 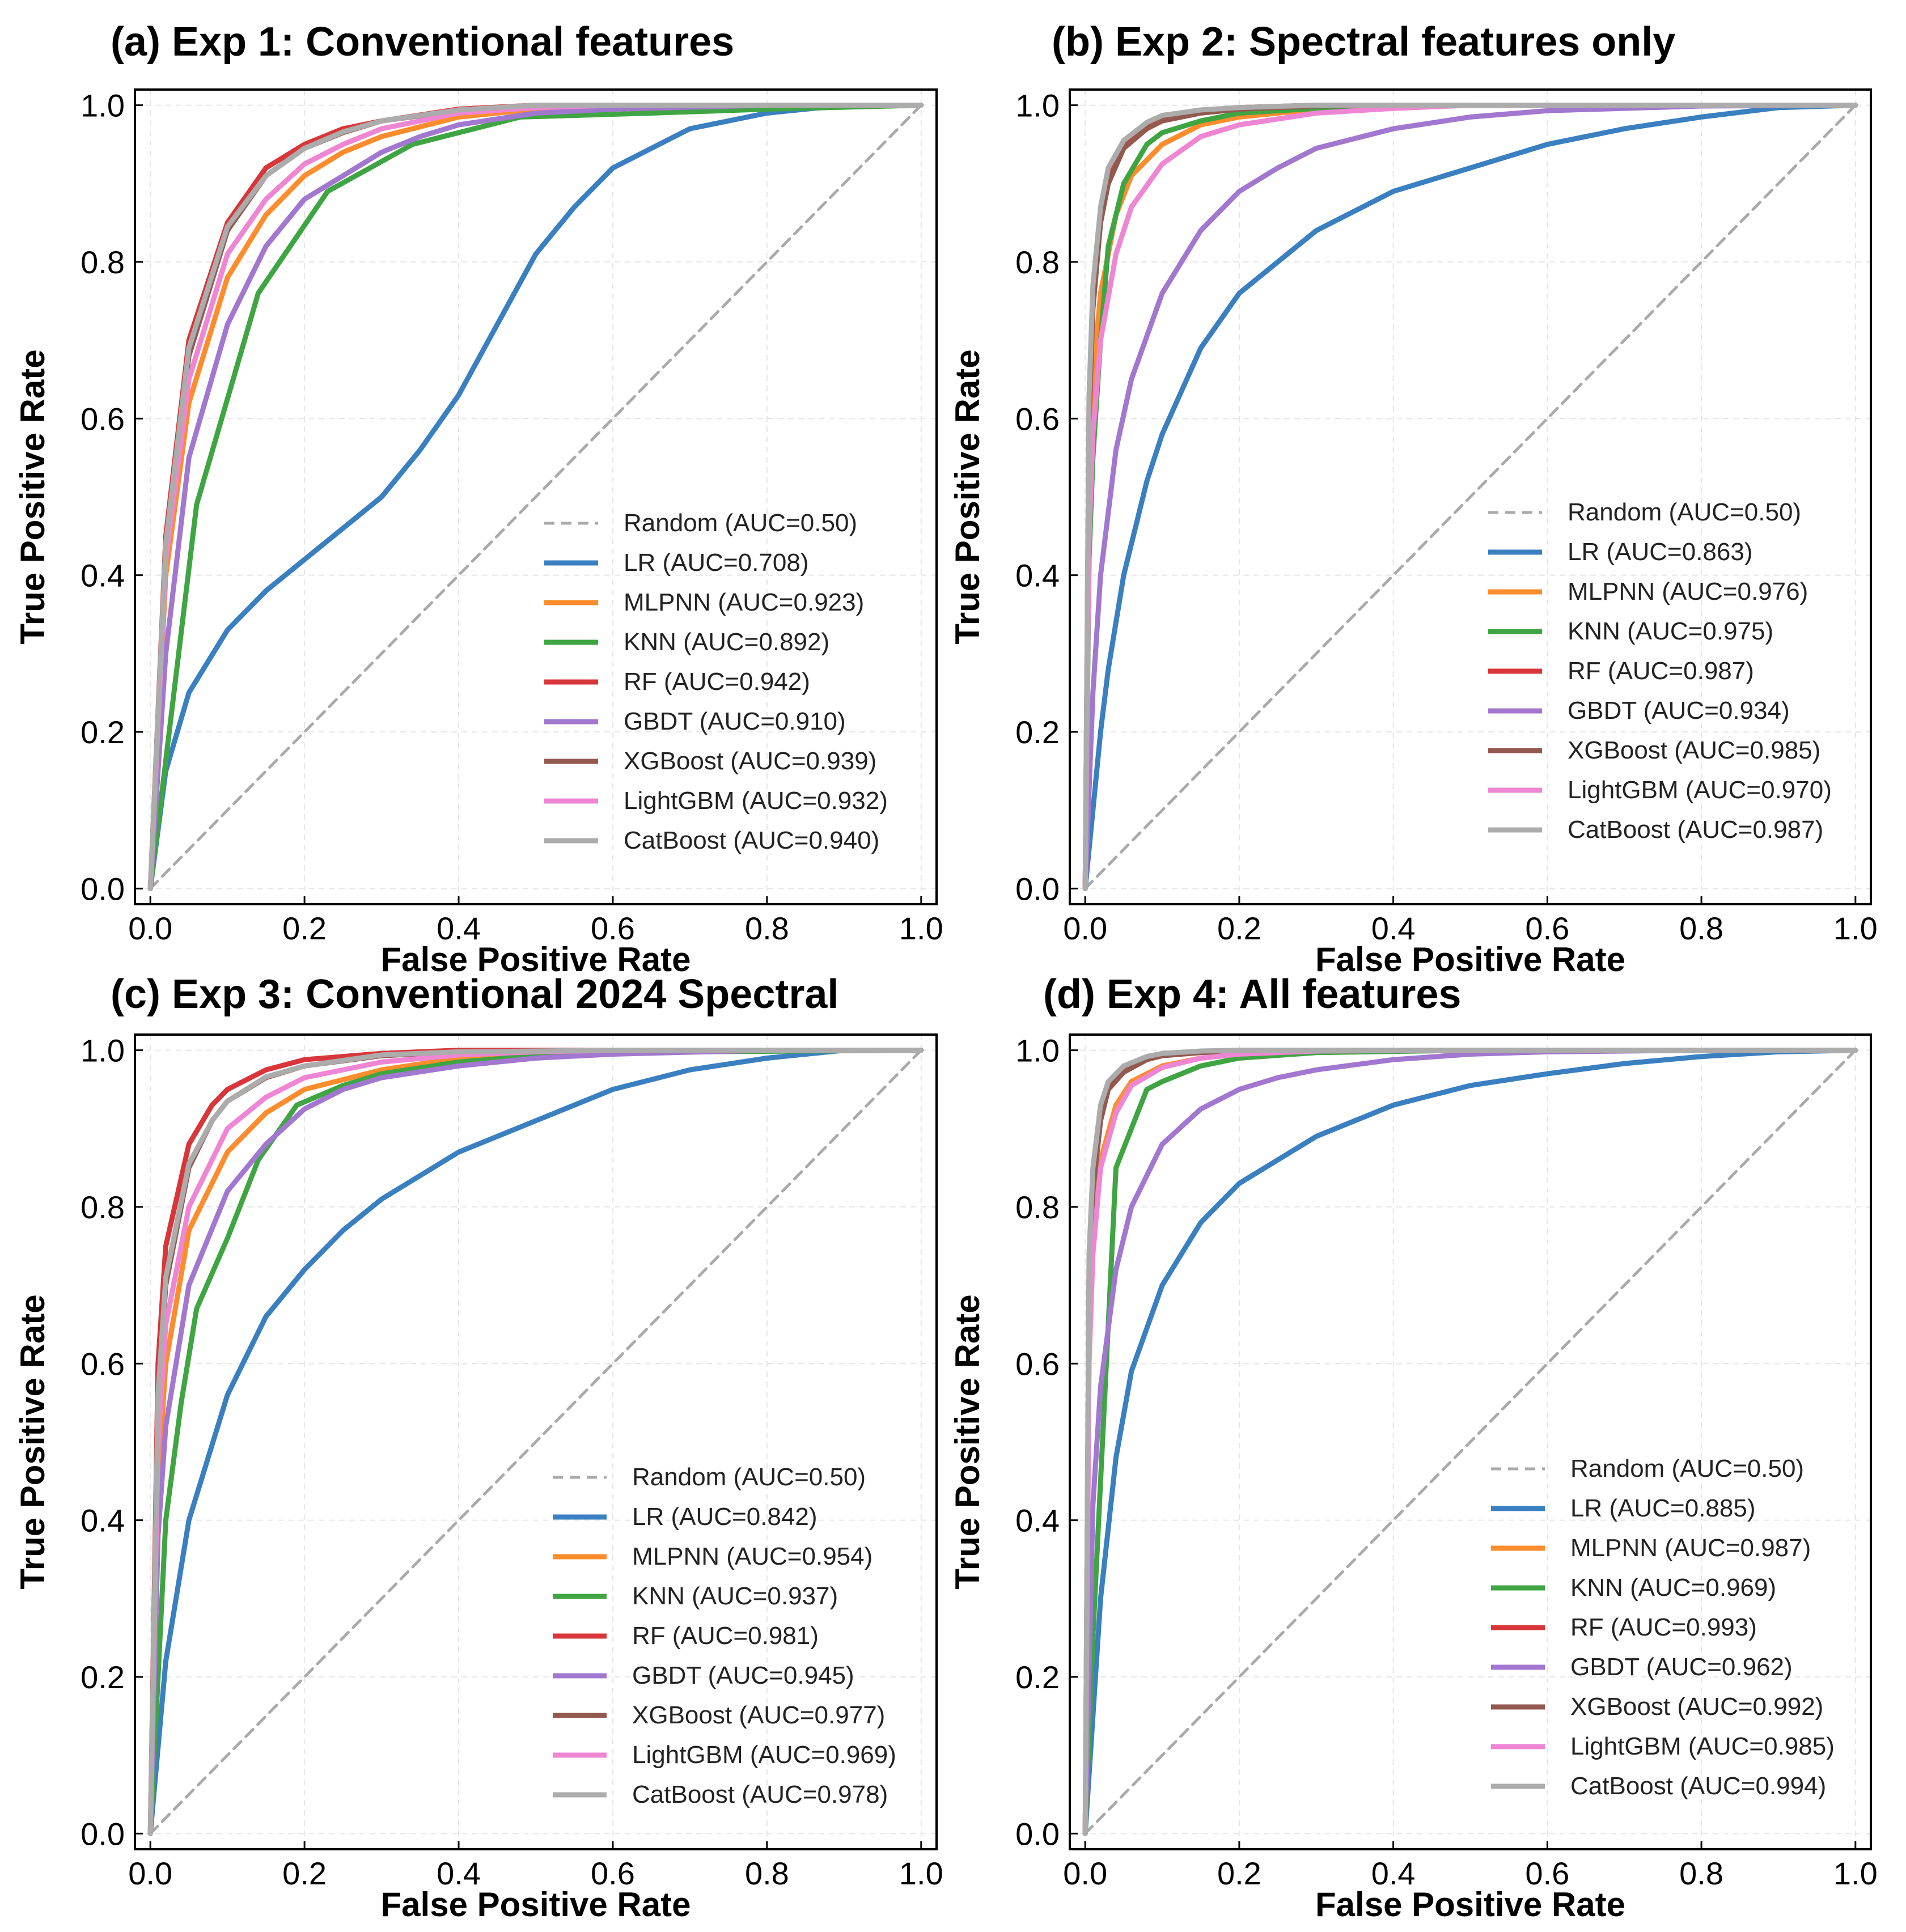 I want to click on panel-a-xtick-label-1: 0.2, so click(x=304, y=928).